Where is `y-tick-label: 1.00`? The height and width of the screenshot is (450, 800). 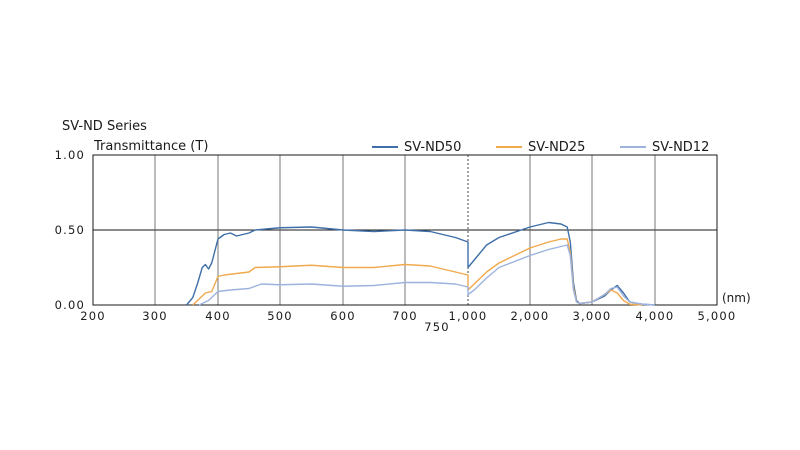
y-tick-label: 1.00 is located at coordinates (70, 155).